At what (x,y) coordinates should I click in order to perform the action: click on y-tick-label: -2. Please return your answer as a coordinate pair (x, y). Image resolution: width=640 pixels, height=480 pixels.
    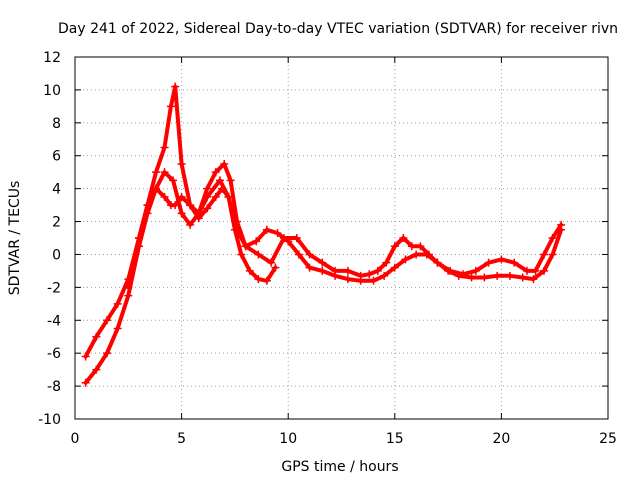
    Looking at the image, I should click on (54, 288).